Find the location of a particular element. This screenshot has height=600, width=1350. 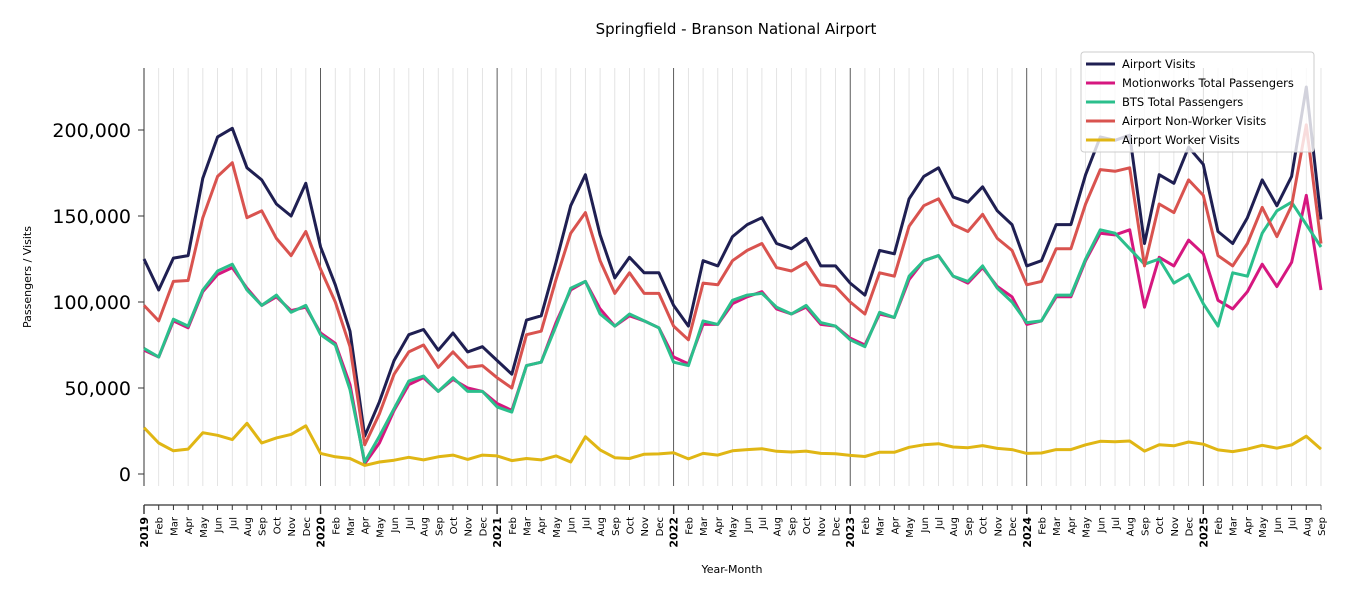

y-tick-label: 0 is located at coordinates (125, 475).